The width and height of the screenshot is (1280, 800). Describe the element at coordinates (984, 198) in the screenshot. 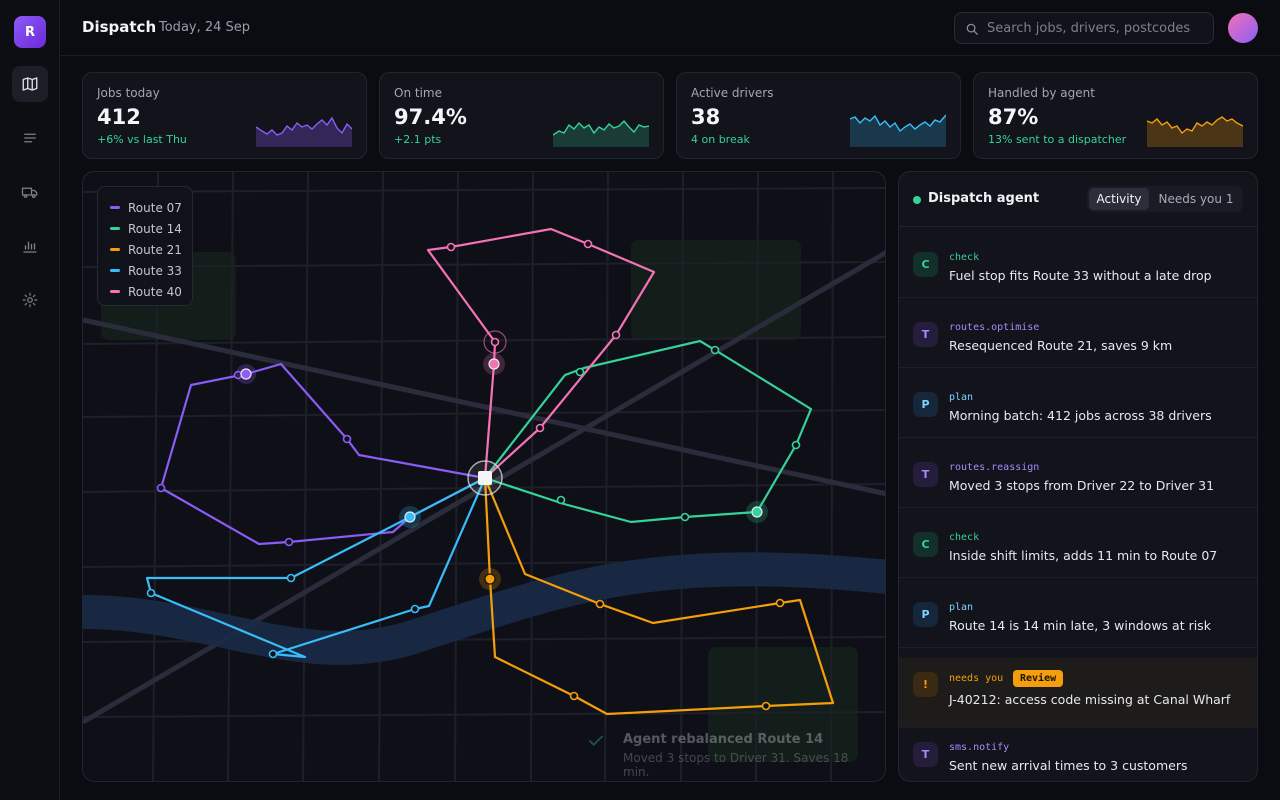

I see `agent-panel-title: Dispatch agent` at that location.